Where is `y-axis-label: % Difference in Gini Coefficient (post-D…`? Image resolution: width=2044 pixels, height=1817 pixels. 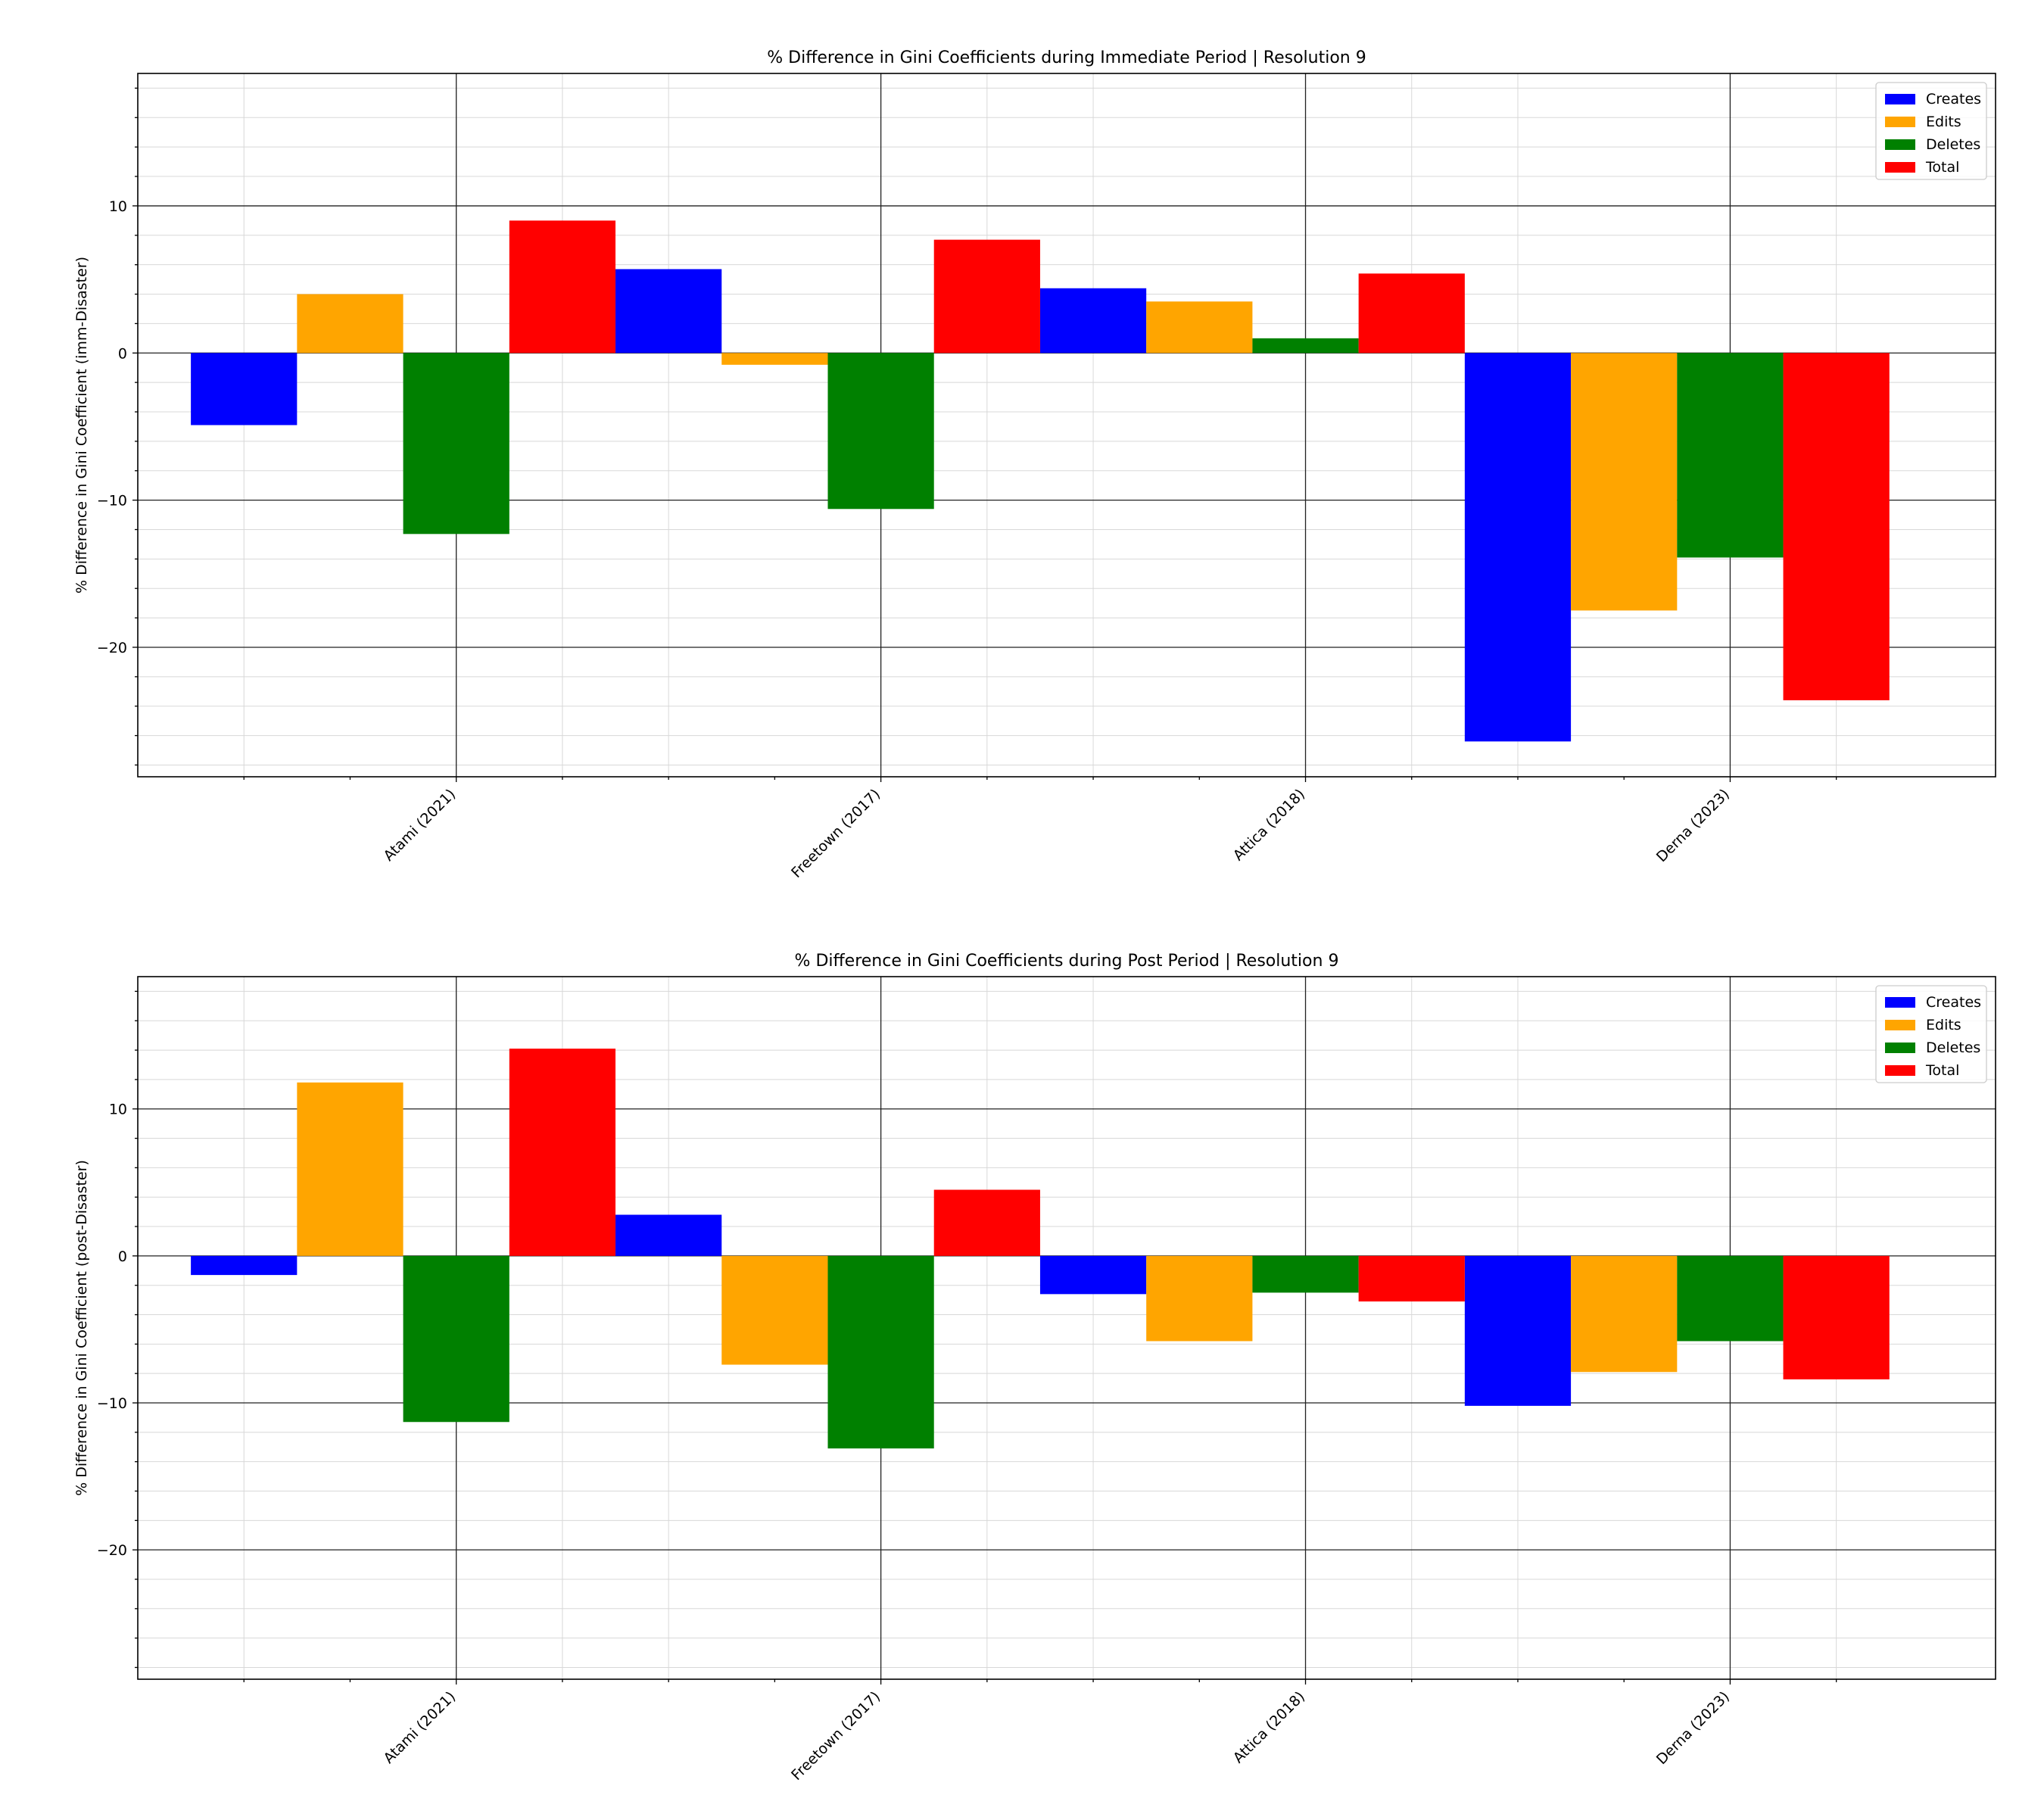
y-axis-label: % Difference in Gini Coefficient (post-D… is located at coordinates (81, 1328).